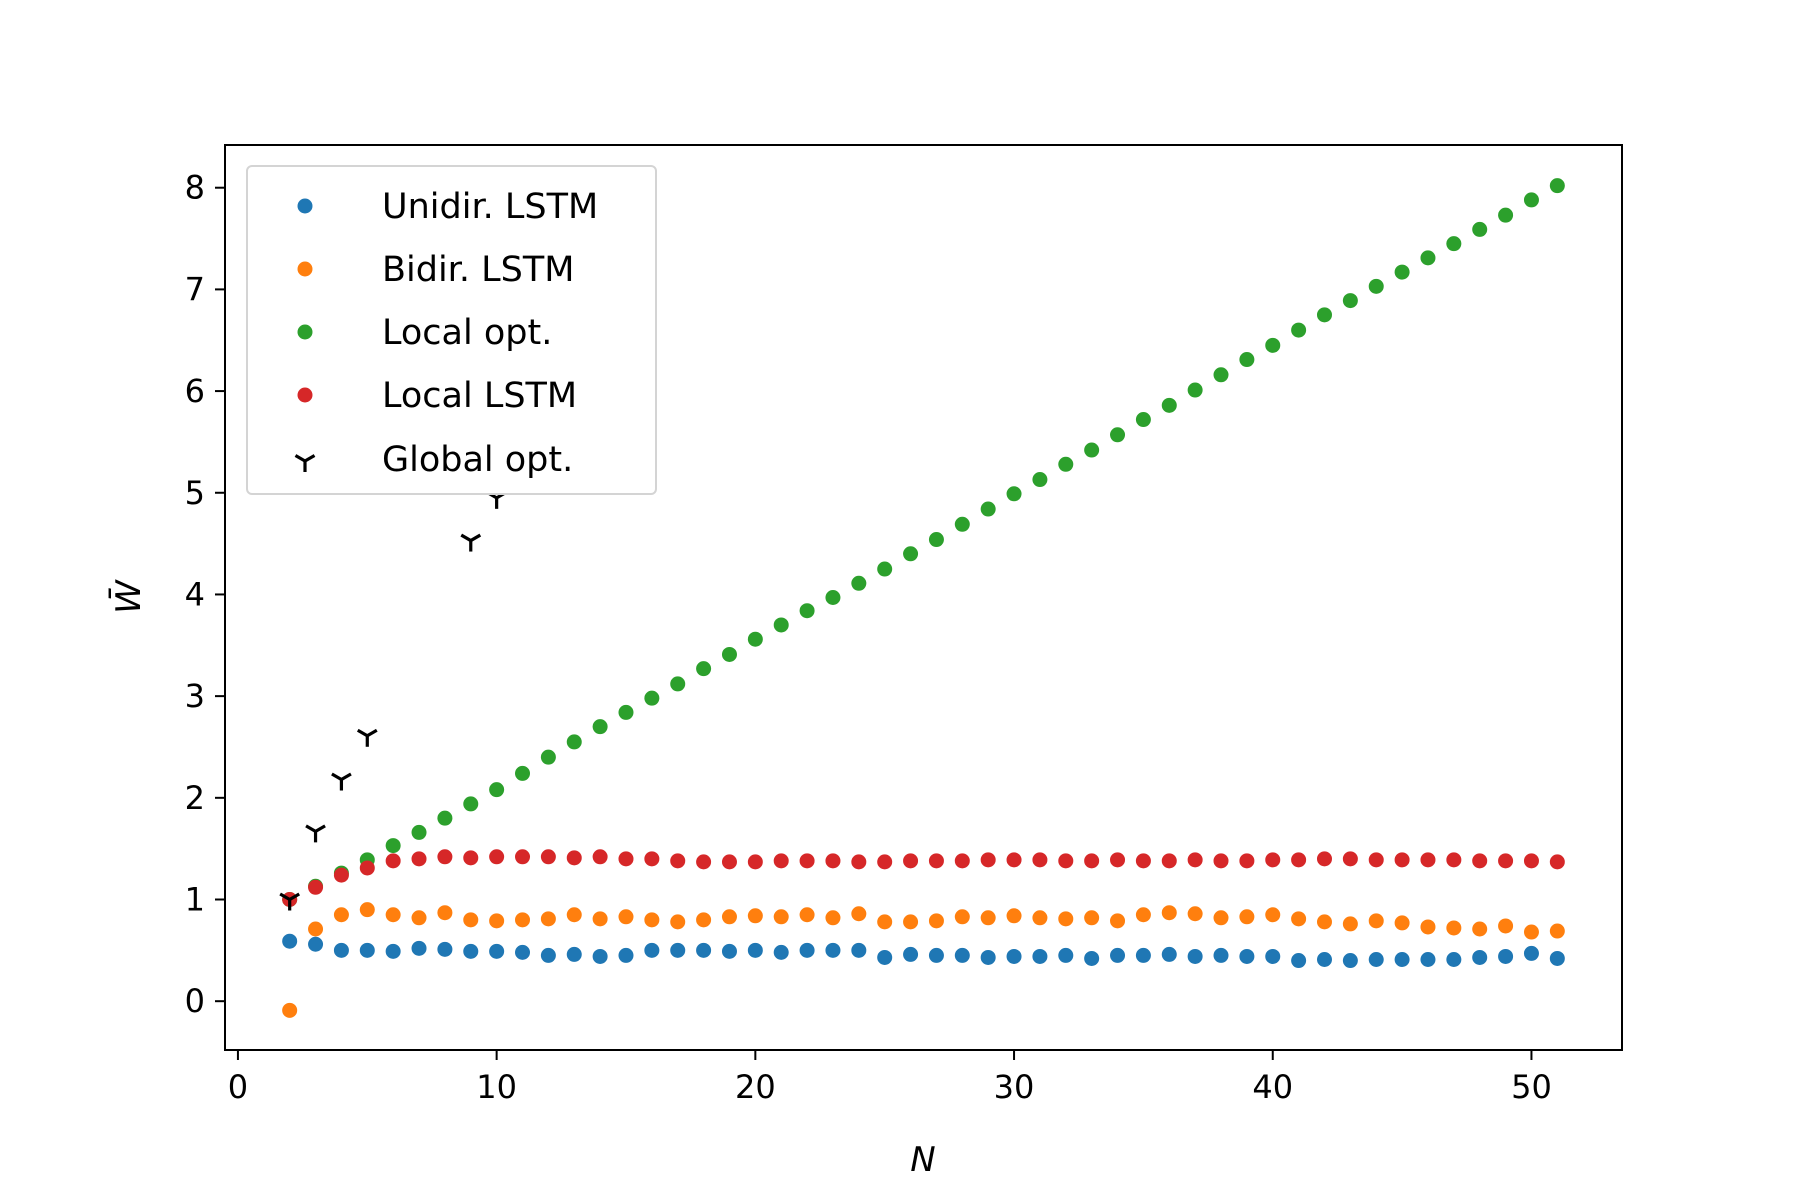 This screenshot has width=1800, height=1200. I want to click on legend-label: Unidir. LSTM, so click(490, 207).